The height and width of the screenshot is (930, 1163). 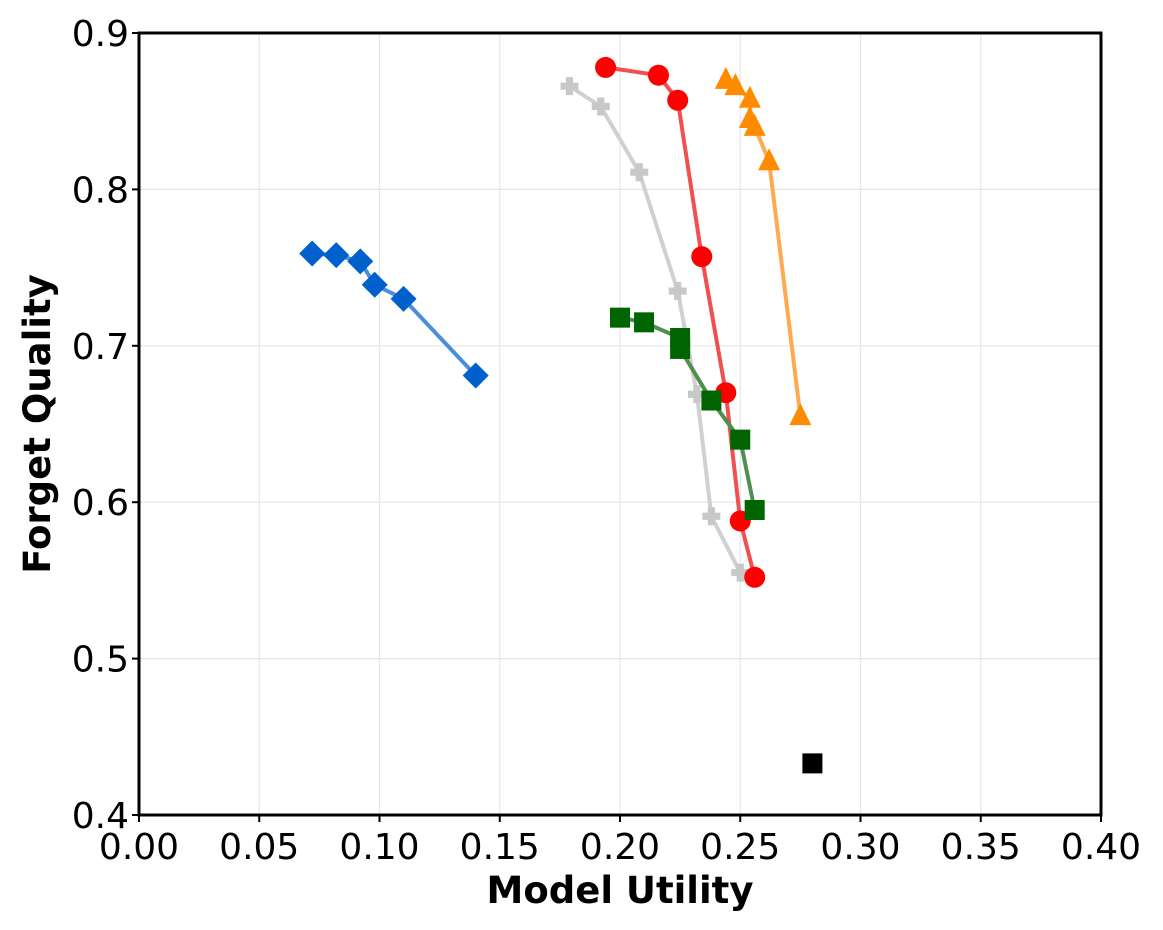 What do you see at coordinates (100, 816) in the screenshot?
I see `y-tick-label: 0.4` at bounding box center [100, 816].